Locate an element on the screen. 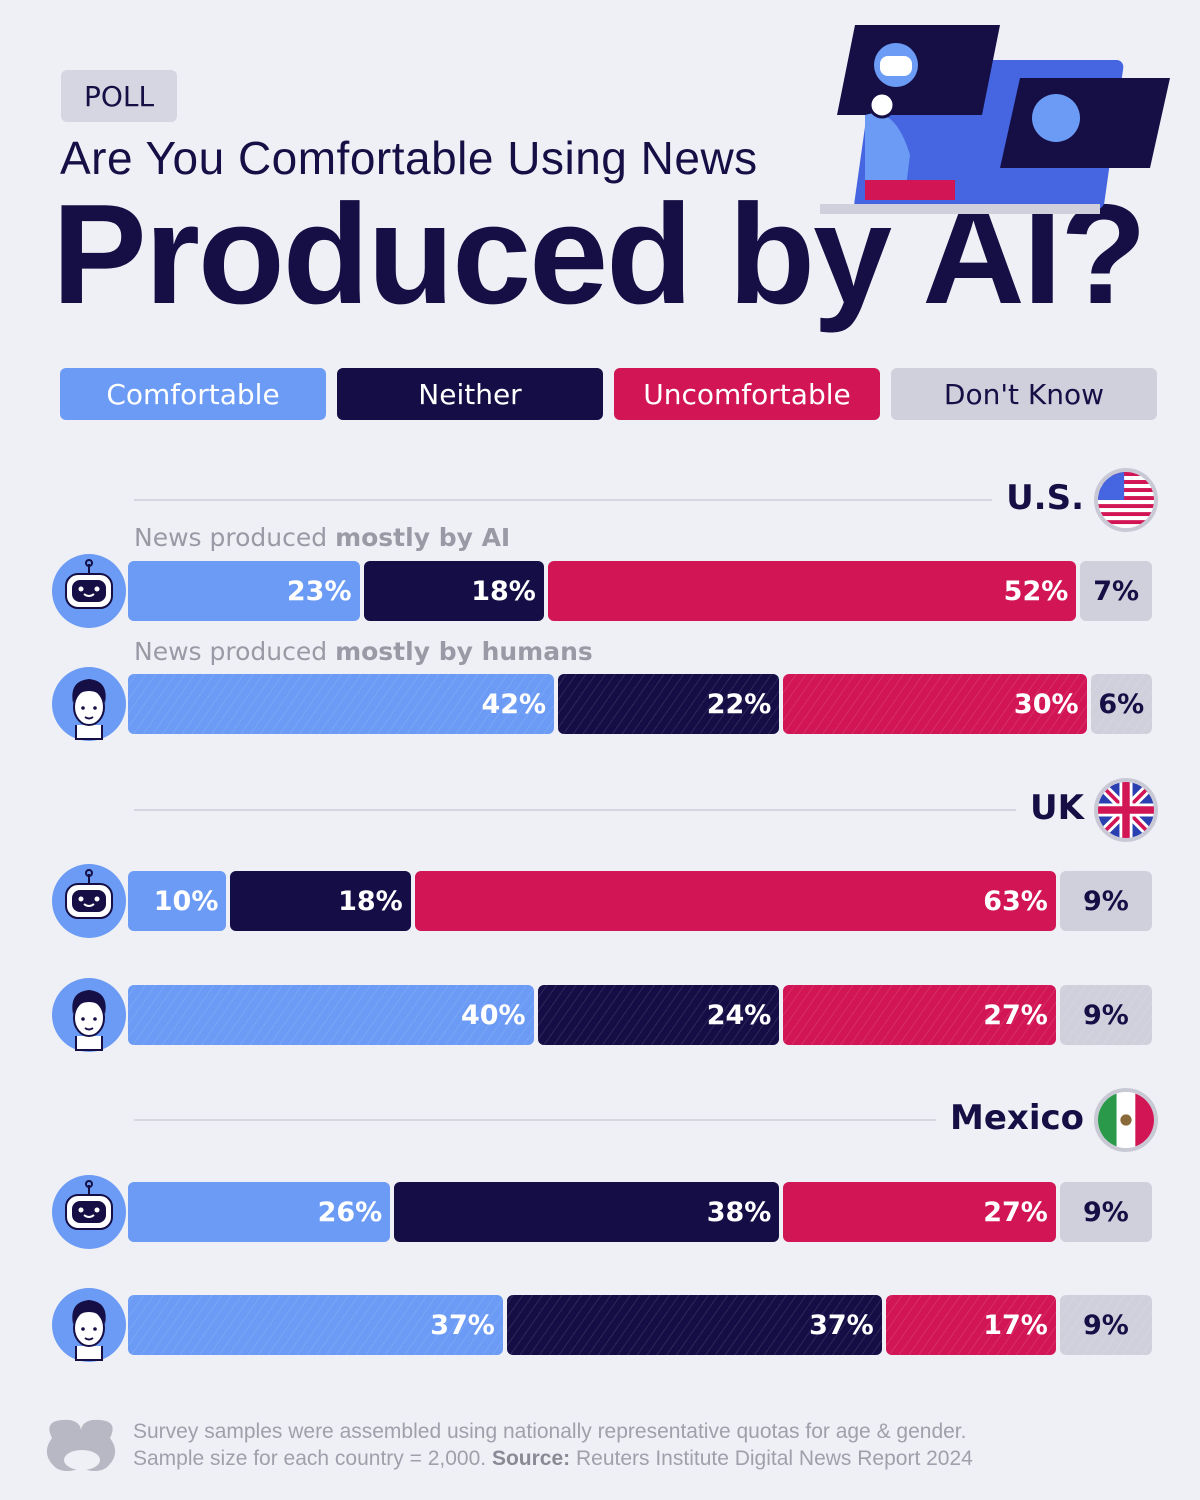  bar-segment-comfortable: 37% is located at coordinates (315, 1325).